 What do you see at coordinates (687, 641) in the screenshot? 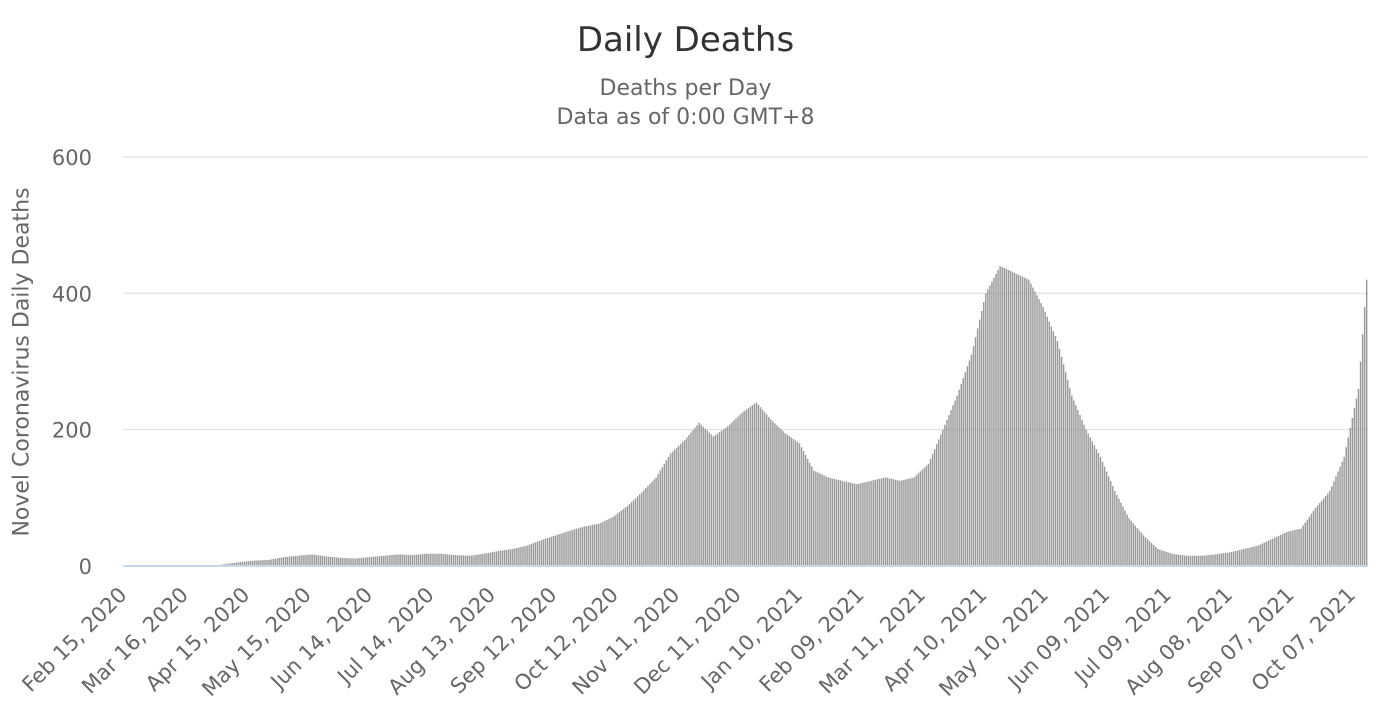
I see `x-tick-label: Dec 11, 2020` at bounding box center [687, 641].